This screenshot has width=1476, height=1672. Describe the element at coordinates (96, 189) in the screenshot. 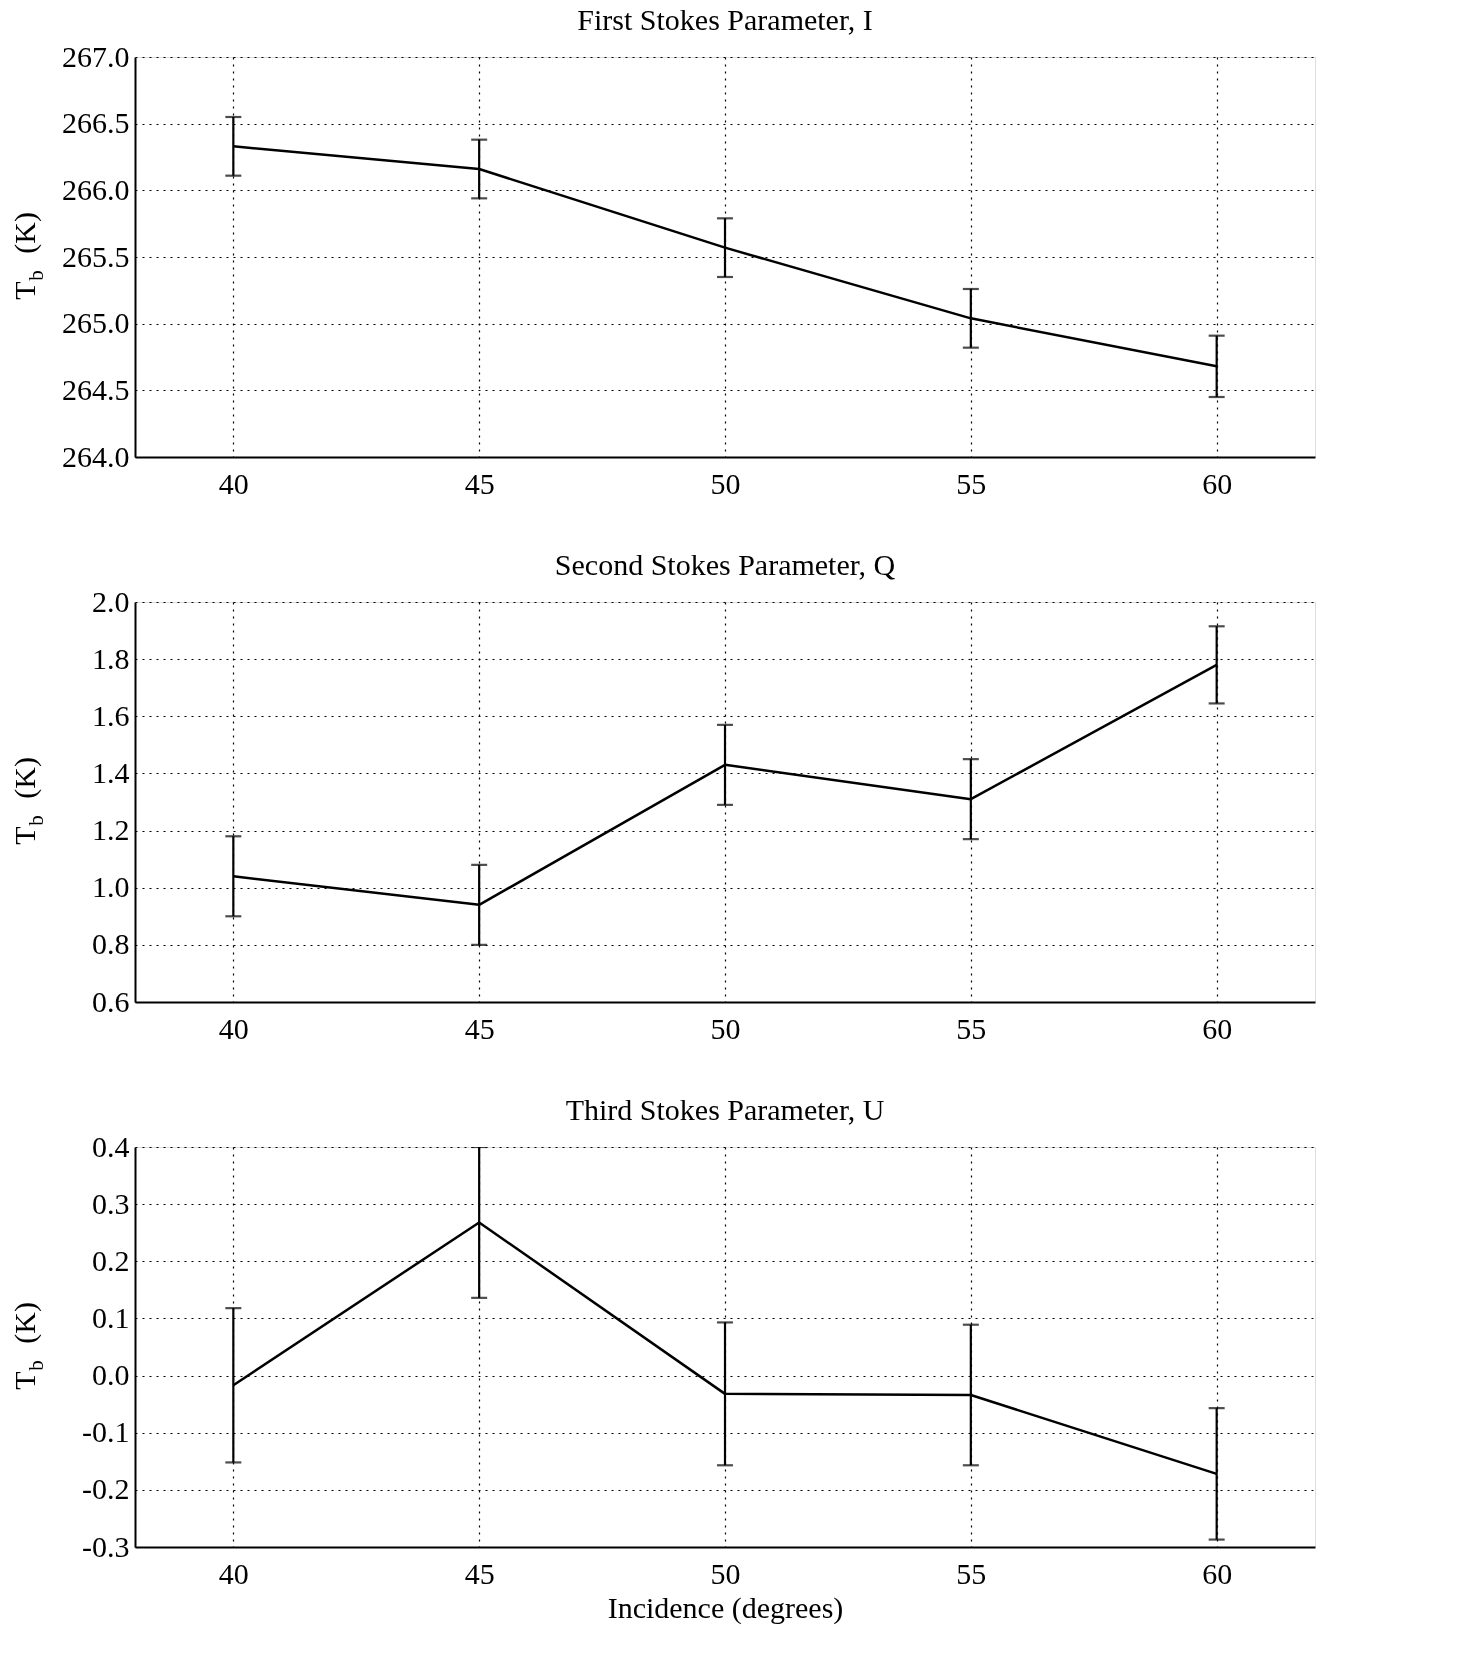

I see `y-tick-label: 266.0` at that location.